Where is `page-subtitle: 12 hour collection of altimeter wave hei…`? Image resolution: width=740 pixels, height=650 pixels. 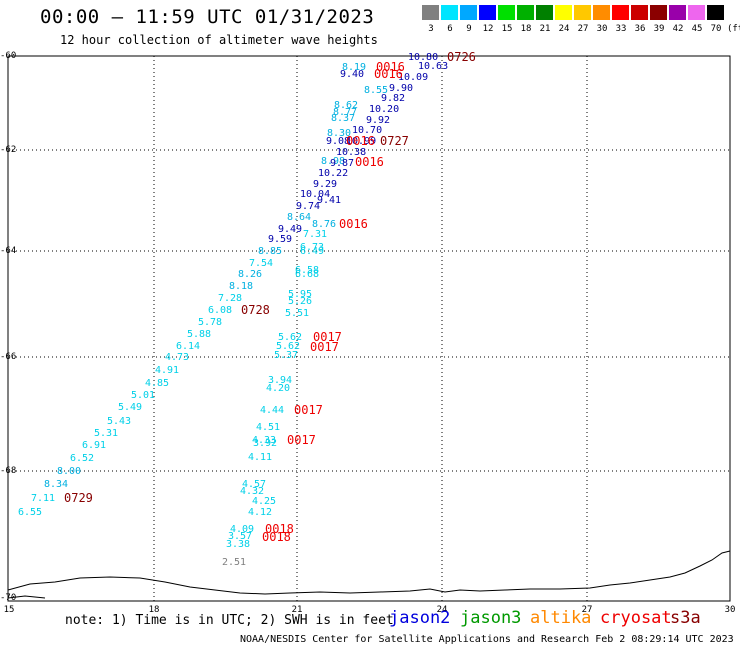 page-subtitle: 12 hour collection of altimeter wave hei… is located at coordinates (219, 40).